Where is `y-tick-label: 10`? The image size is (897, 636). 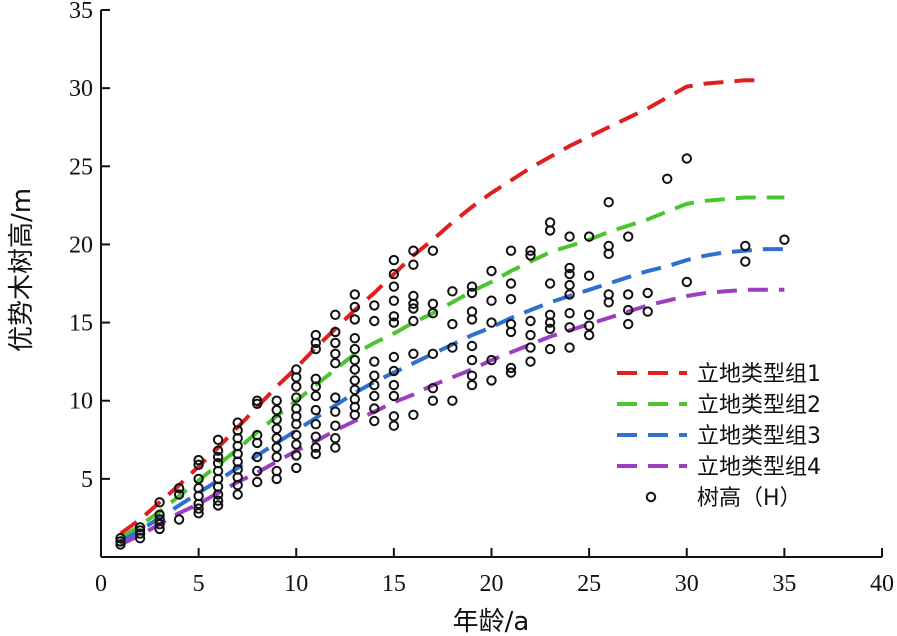 y-tick-label: 10 is located at coordinates (81, 402).